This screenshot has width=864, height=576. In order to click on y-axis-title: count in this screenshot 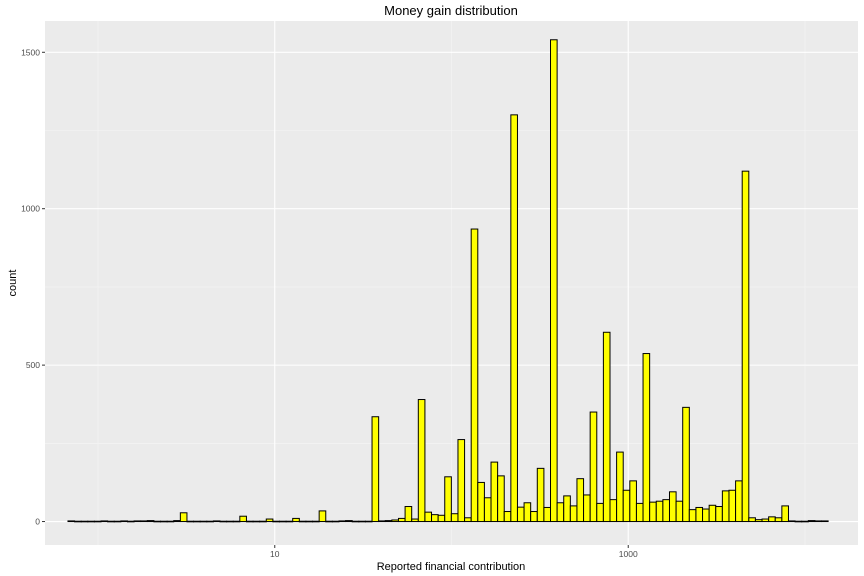, I will do `click(13, 283)`.